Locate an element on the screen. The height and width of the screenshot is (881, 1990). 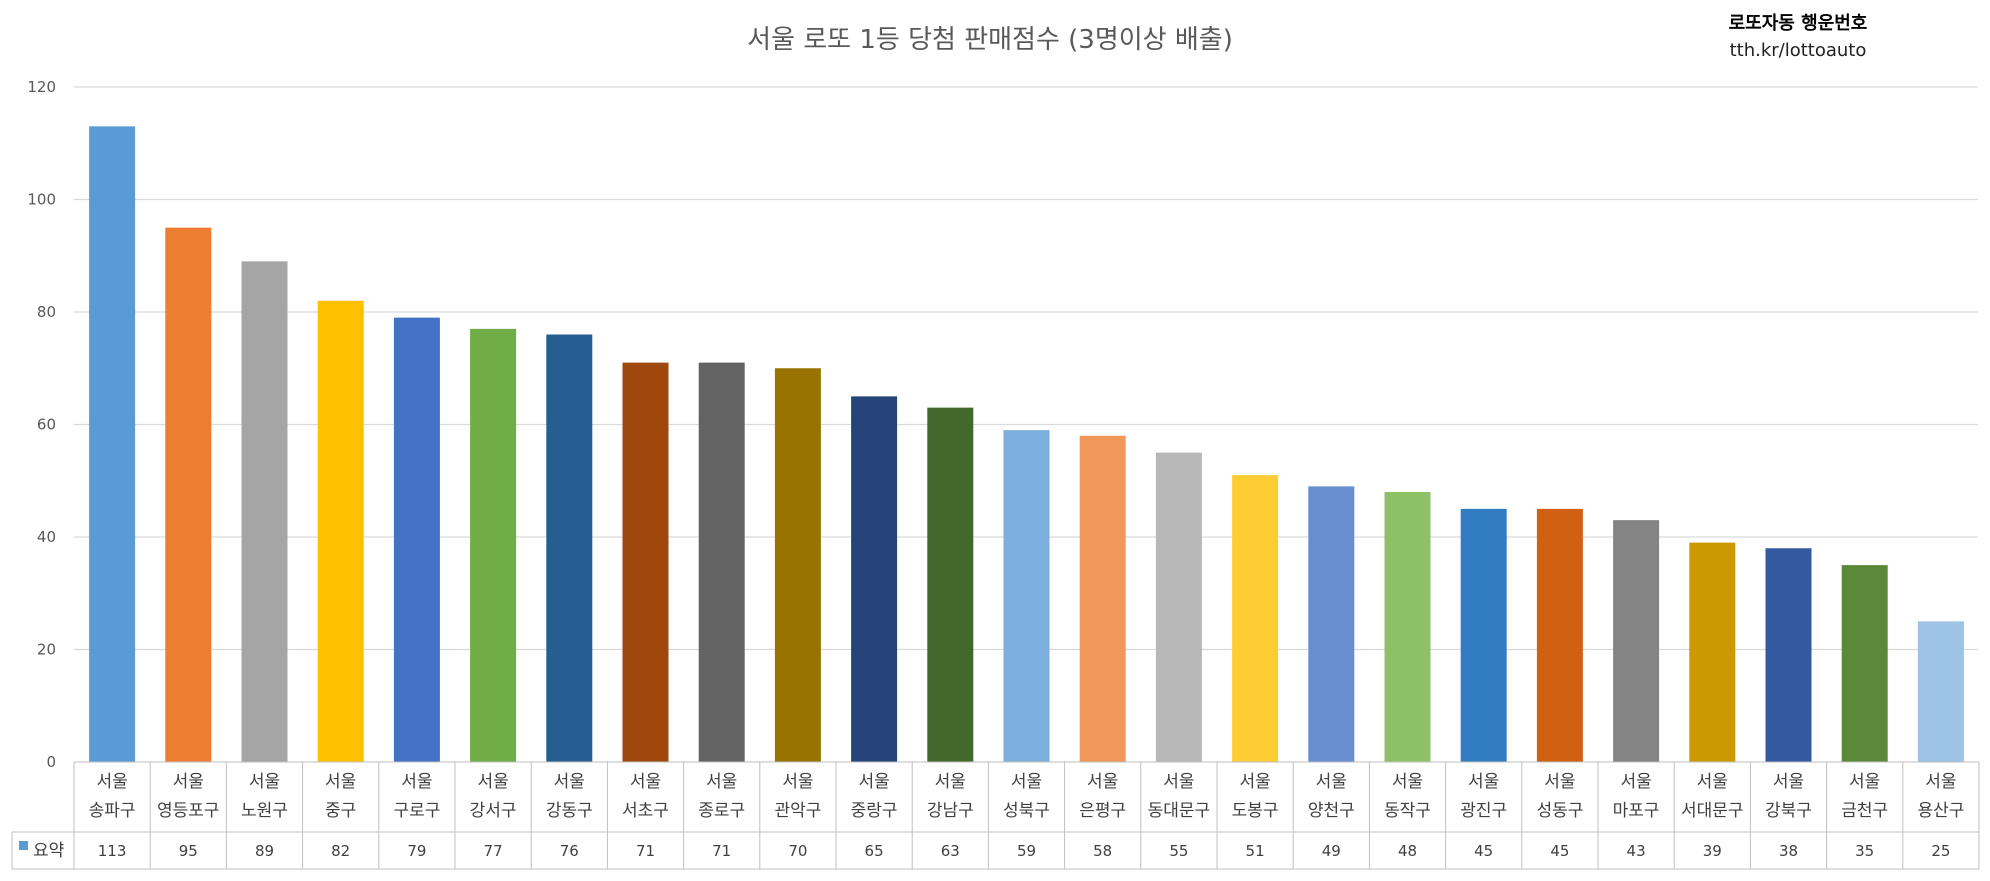
category-label-line2: 강남구 is located at coordinates (950, 811).